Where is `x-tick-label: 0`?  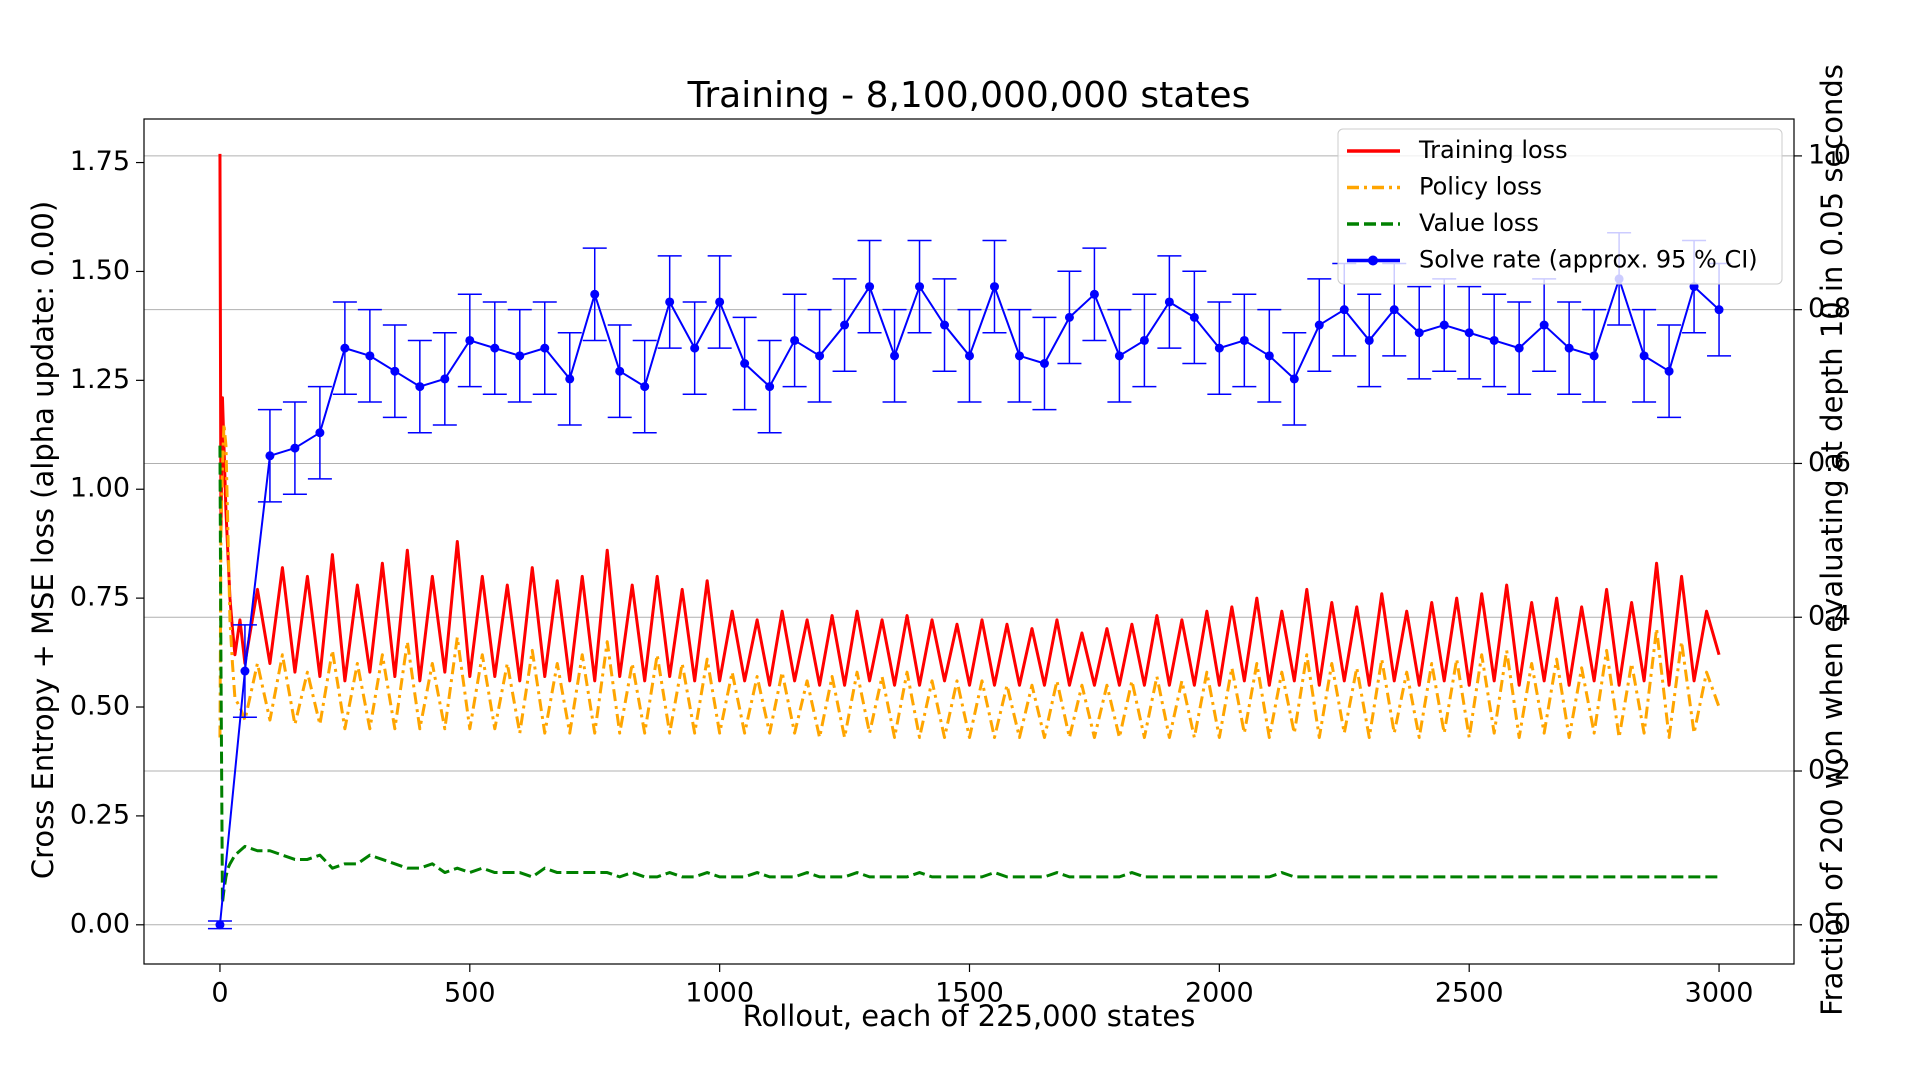 x-tick-label: 0 is located at coordinates (219, 993).